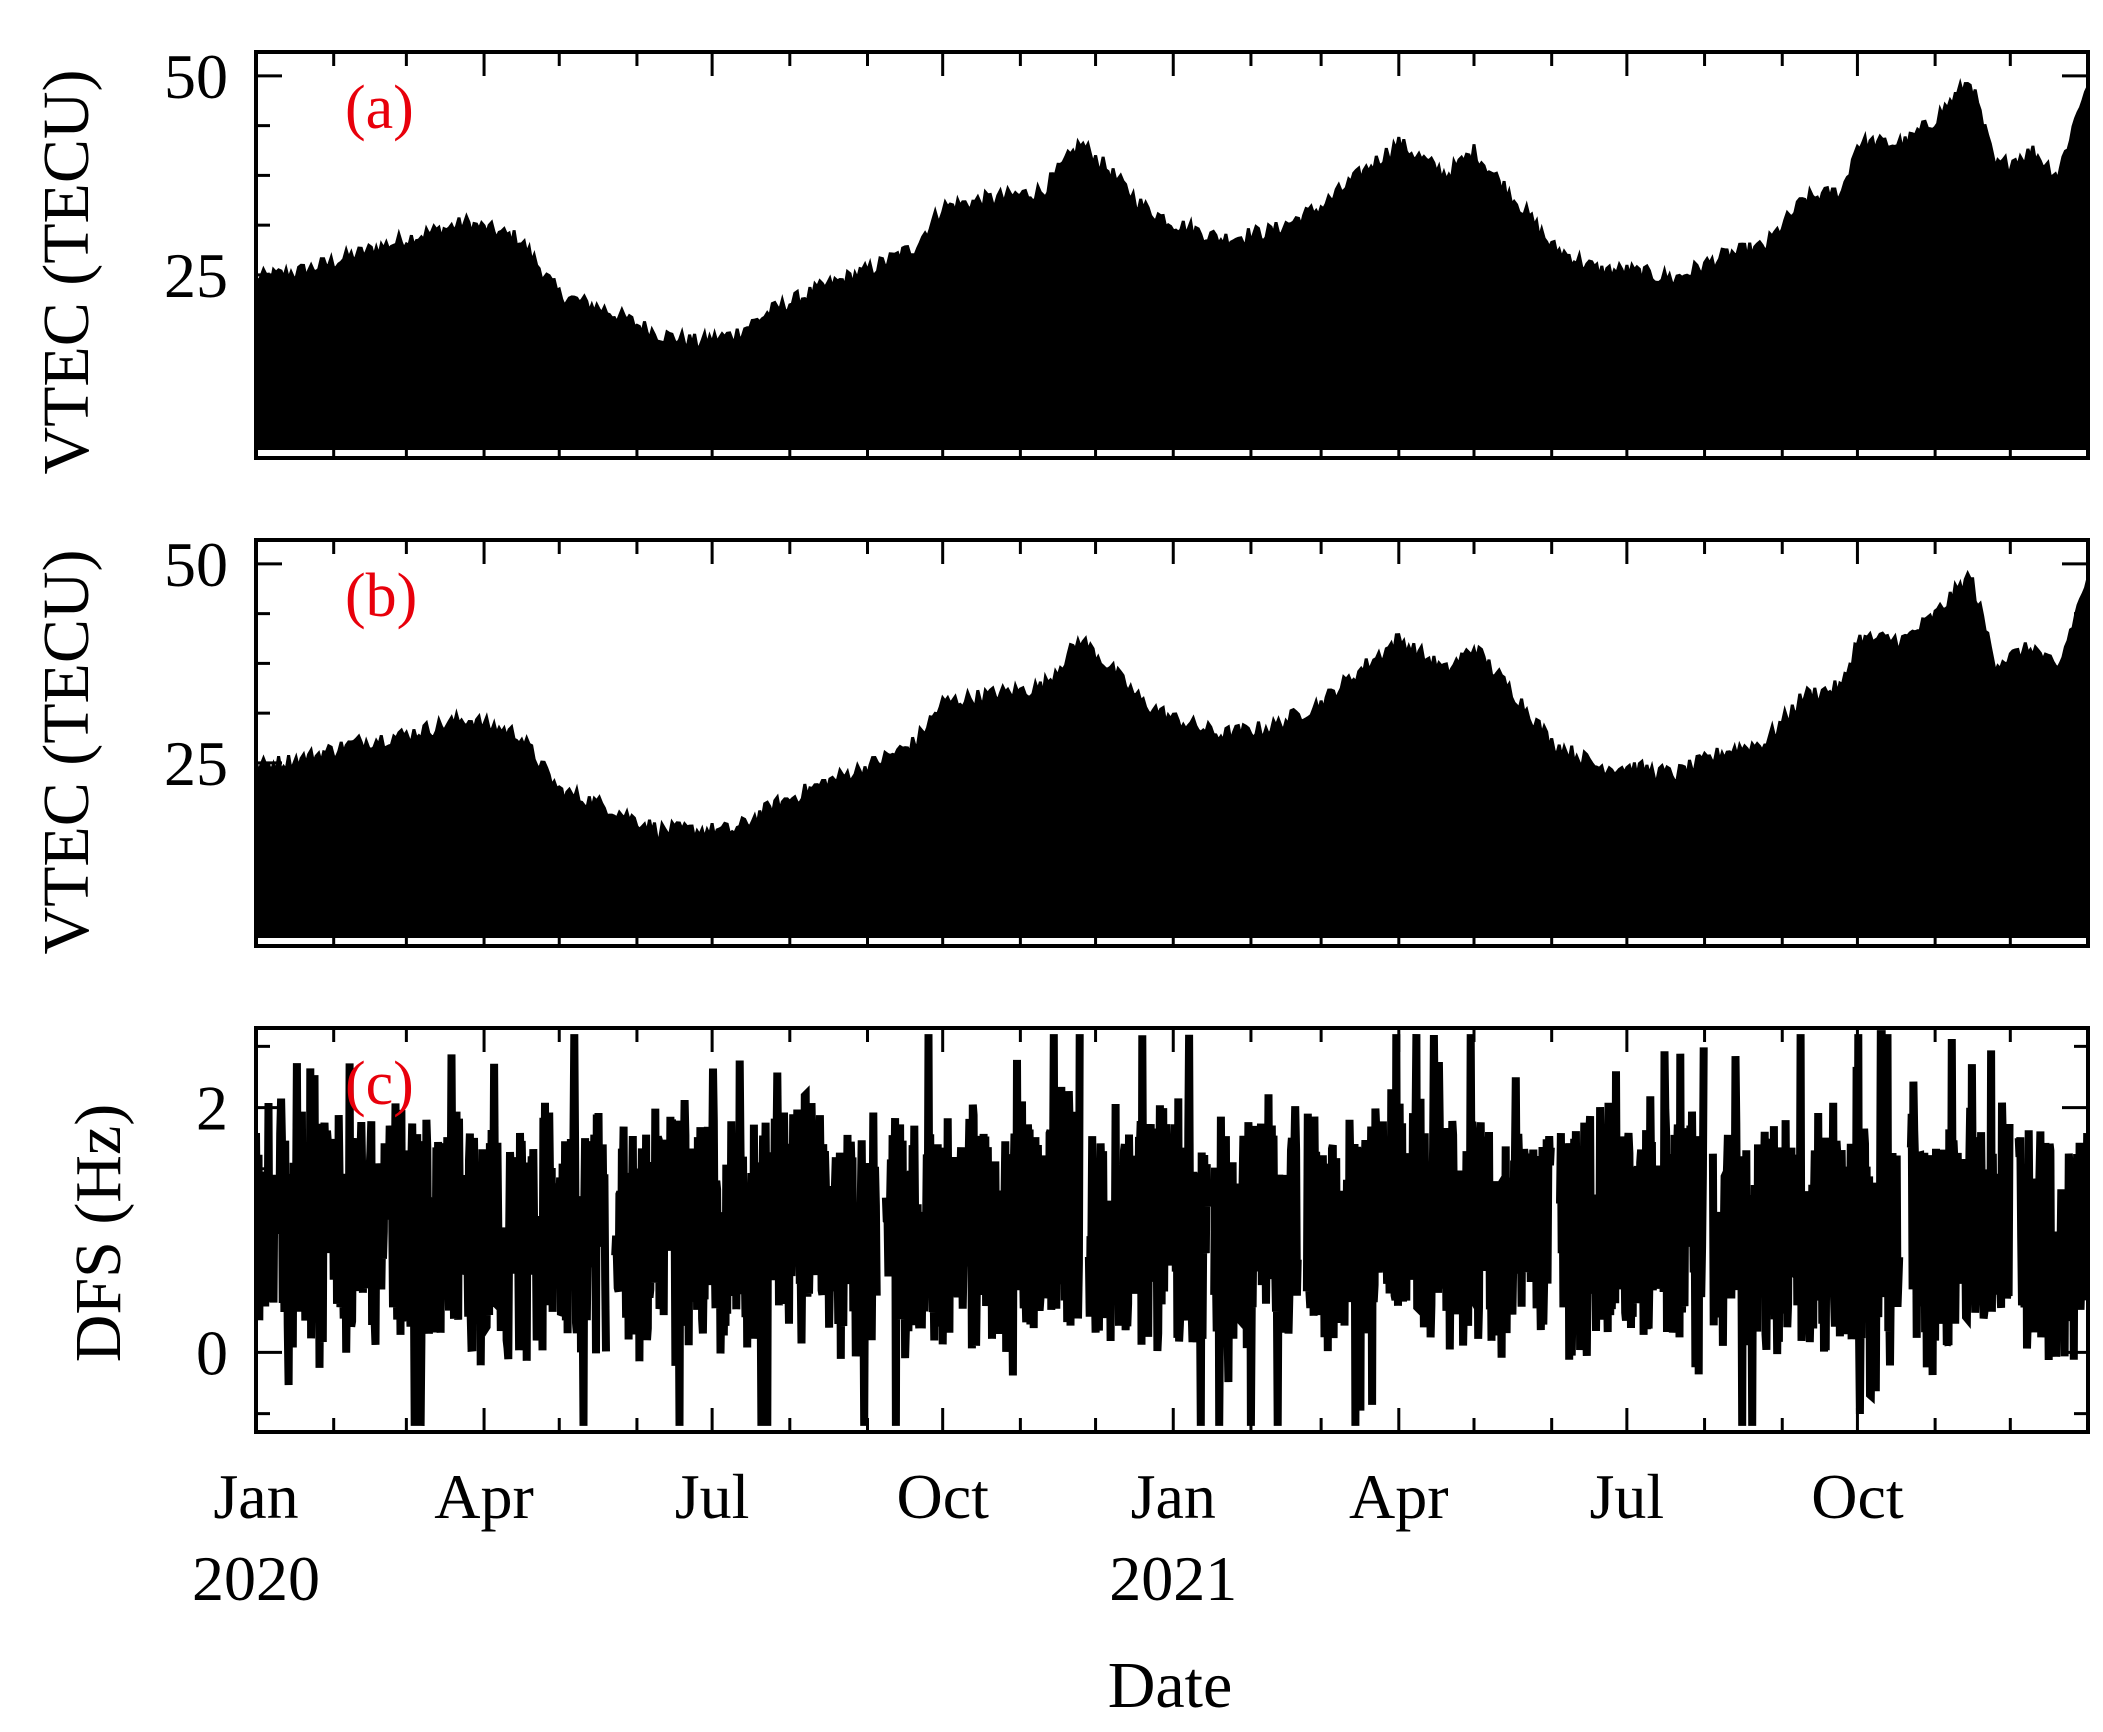 The height and width of the screenshot is (1732, 2103). What do you see at coordinates (379, 1084) in the screenshot?
I see `panel-label: (c)` at bounding box center [379, 1084].